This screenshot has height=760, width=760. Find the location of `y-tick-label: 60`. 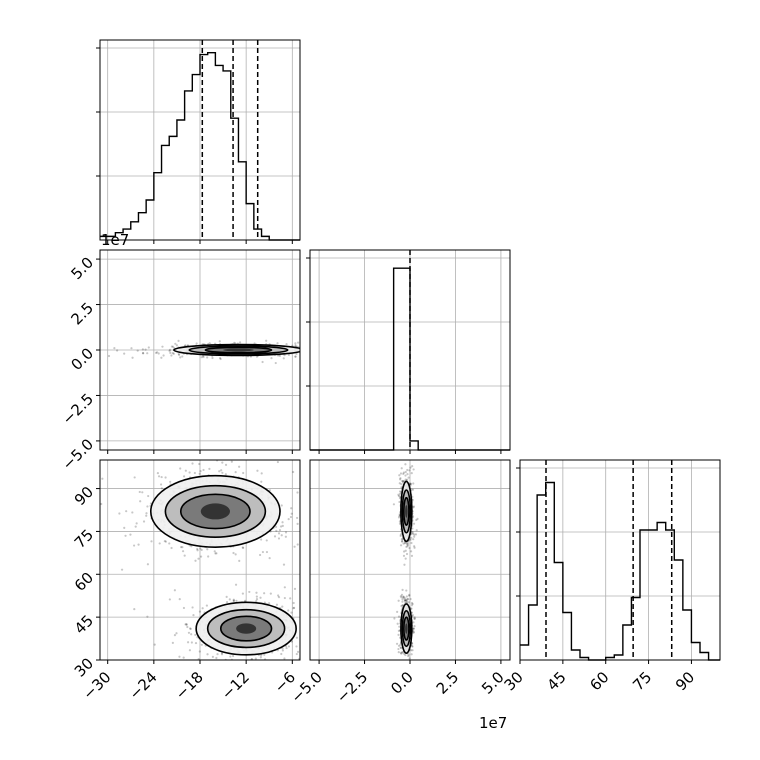

y-tick-label: 60 is located at coordinates (84, 582).